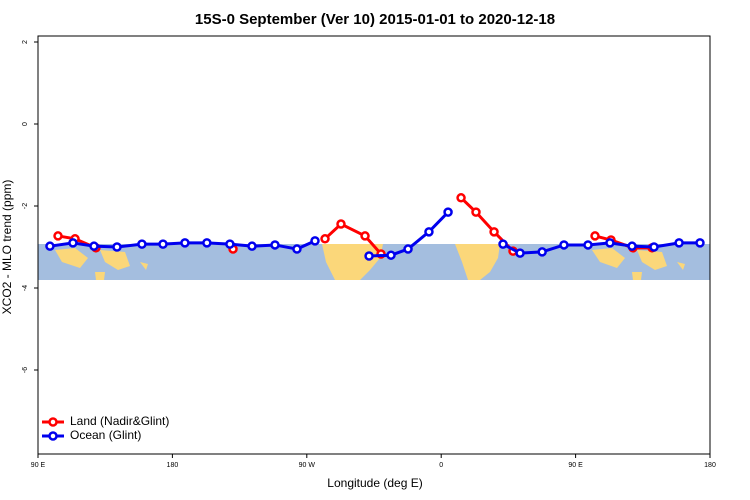 Image resolution: width=750 pixels, height=500 pixels. Describe the element at coordinates (374, 483) in the screenshot. I see `x-axis-label: Longitude (deg E)` at that location.